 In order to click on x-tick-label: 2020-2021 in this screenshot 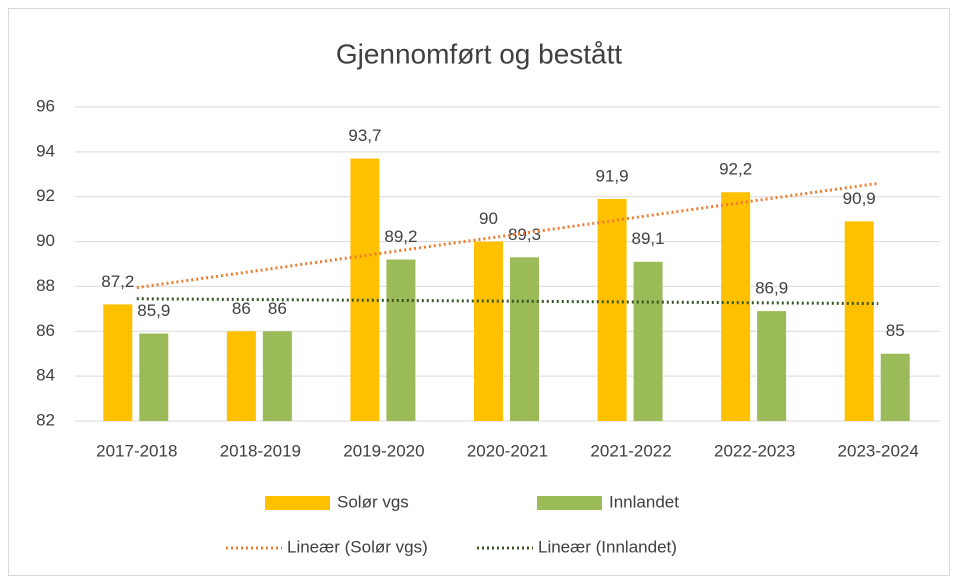, I will do `click(507, 450)`.